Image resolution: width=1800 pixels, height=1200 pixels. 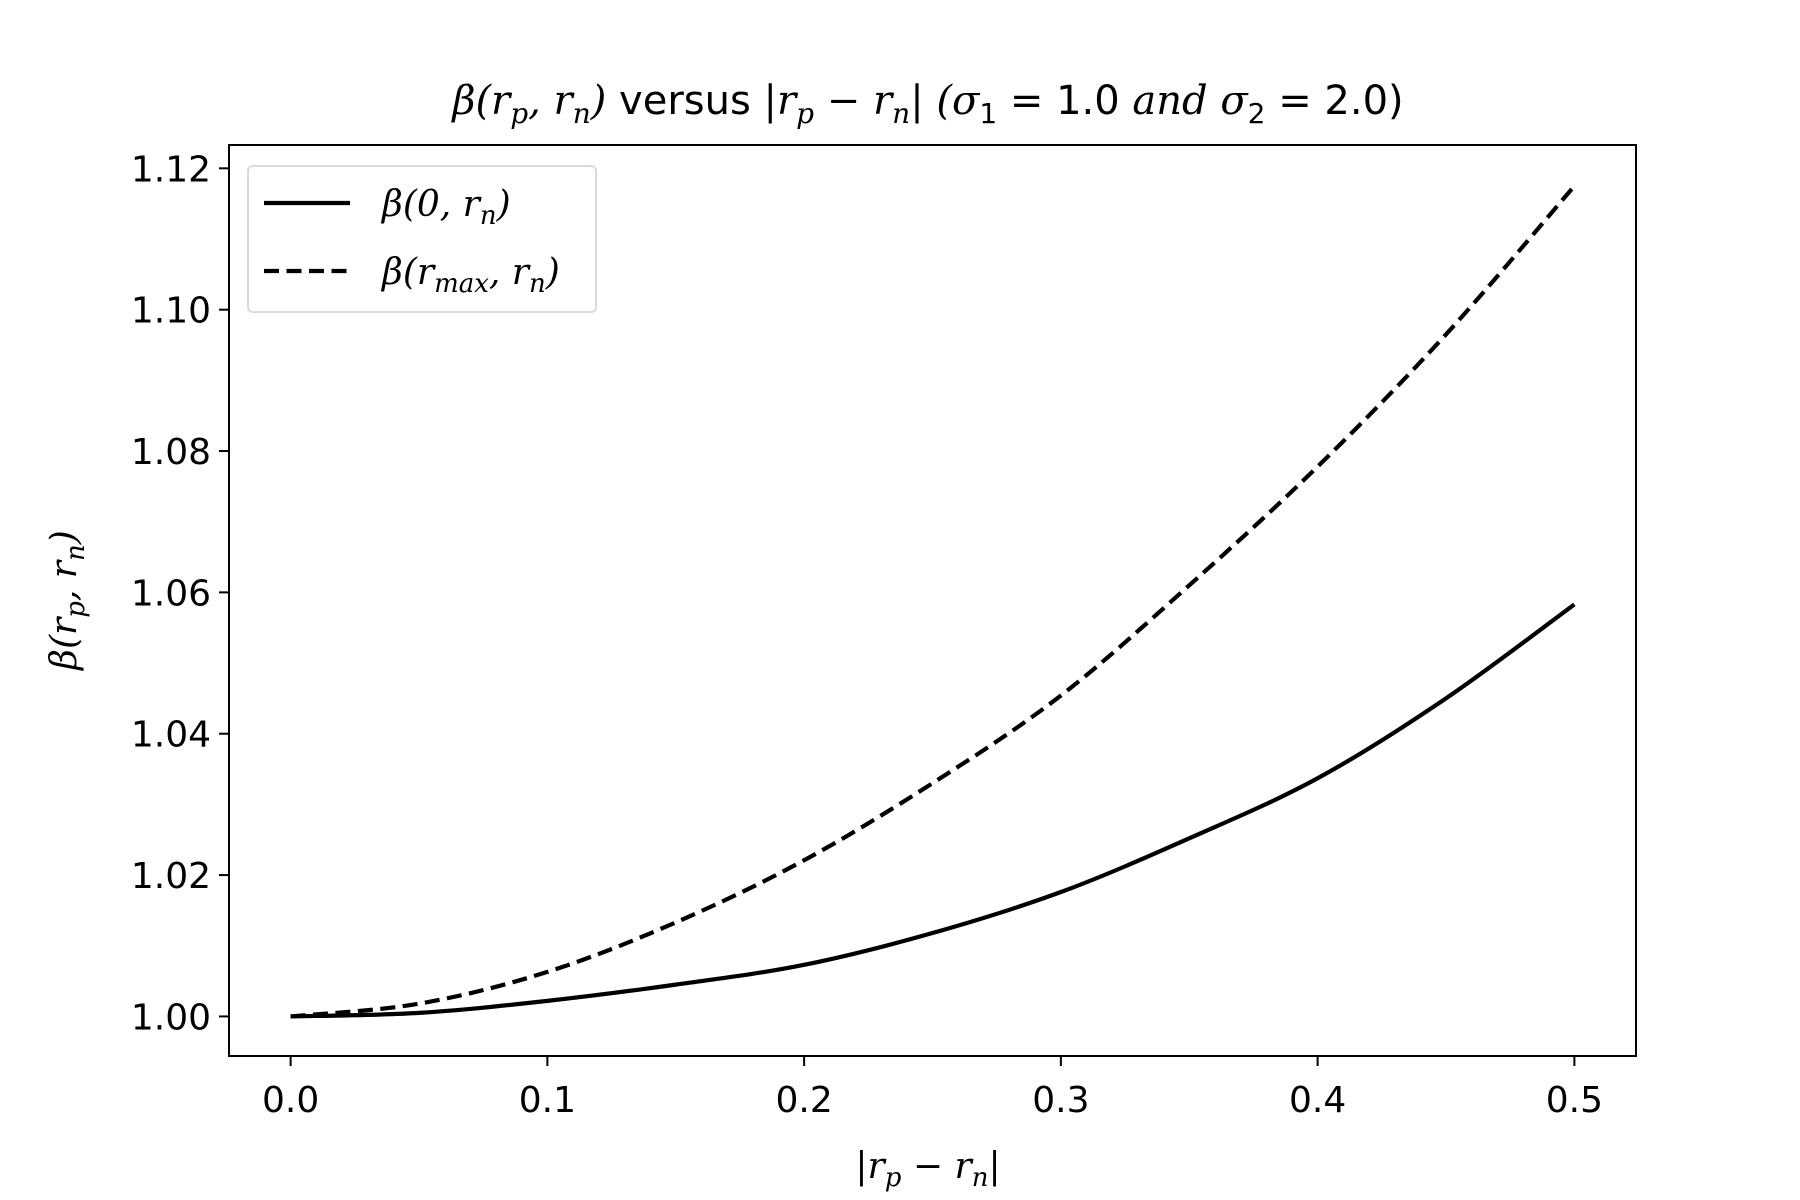 I want to click on y-axis: 1.00 1.02 1.04 1.06 1.08 1.10 1.12, so click(x=180, y=593).